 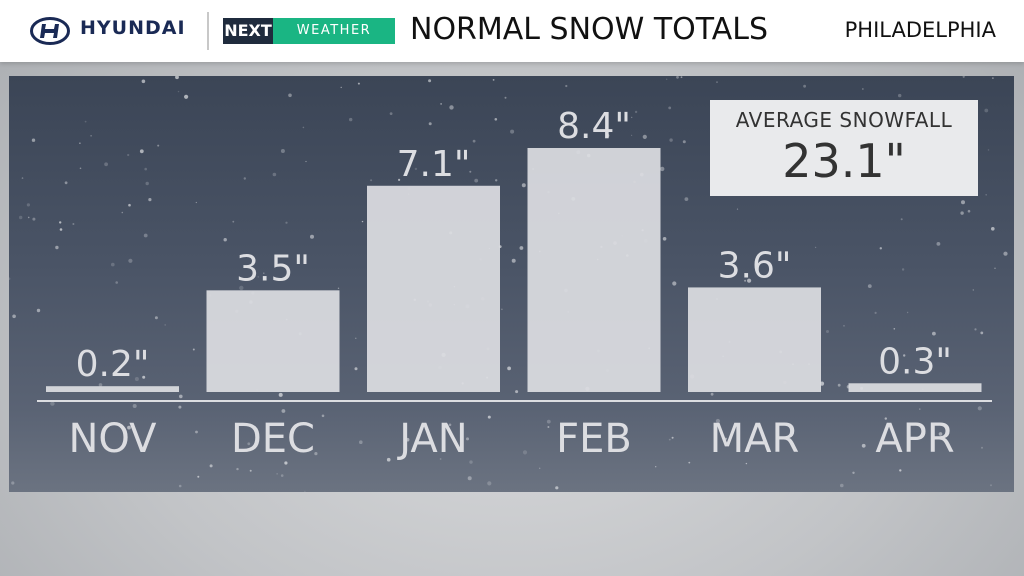 What do you see at coordinates (273, 268) in the screenshot?
I see `value-label-dec: 3.5"` at bounding box center [273, 268].